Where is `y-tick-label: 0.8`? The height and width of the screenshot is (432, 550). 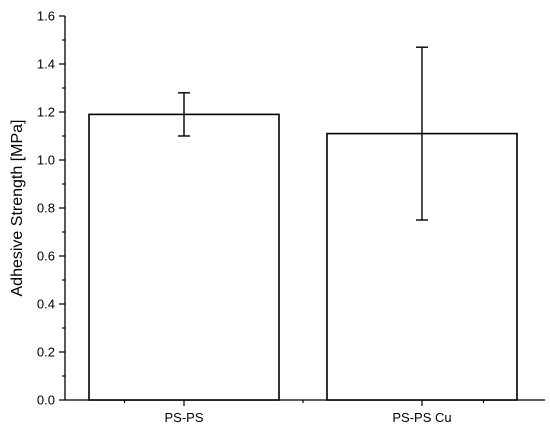
y-tick-label: 0.8 is located at coordinates (46, 208).